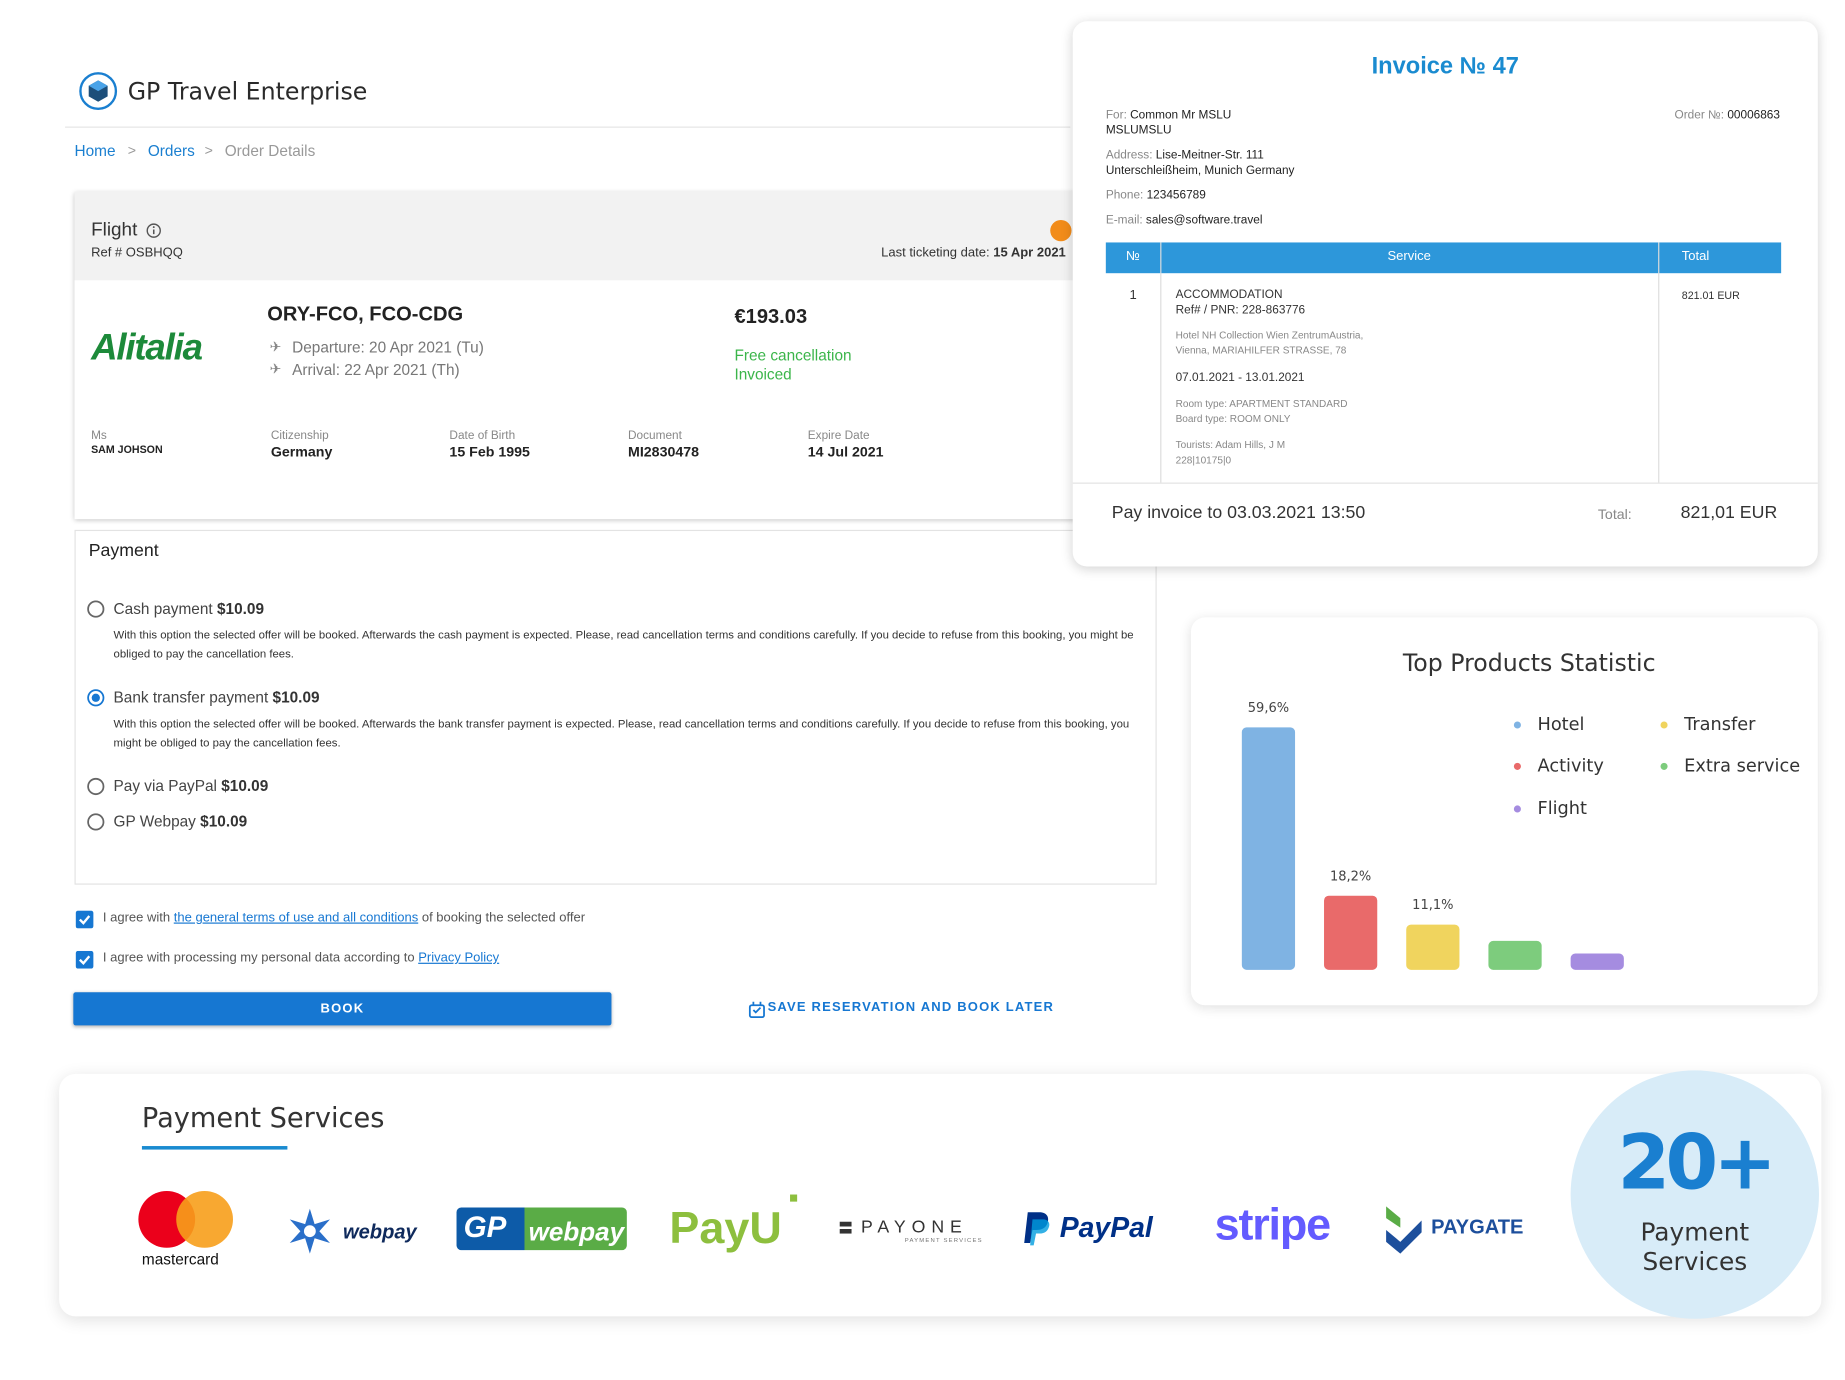  Describe the element at coordinates (301, 452) in the screenshot. I see `passenger-value: Germany` at that location.